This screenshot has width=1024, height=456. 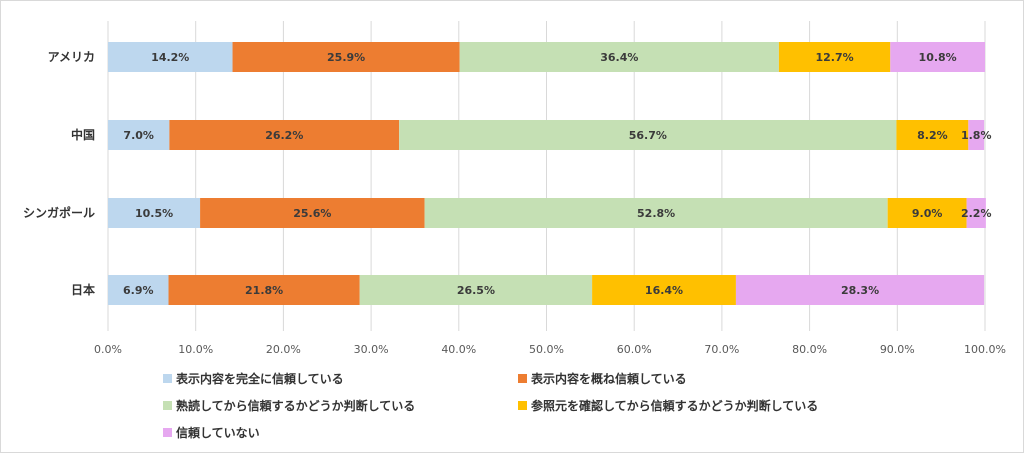 I want to click on category-label: 日本, so click(x=83, y=289).